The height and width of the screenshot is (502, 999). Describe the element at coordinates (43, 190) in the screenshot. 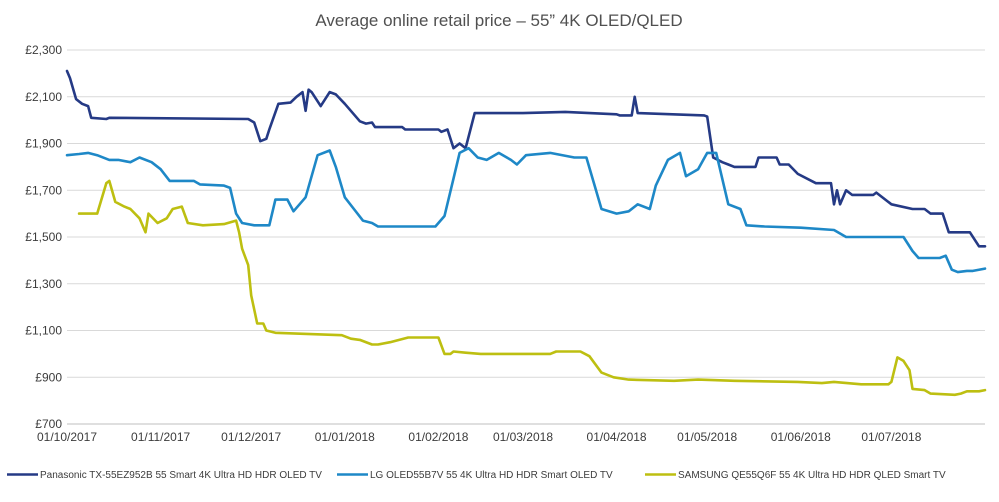

I see `y-tick-label: £1,700` at that location.